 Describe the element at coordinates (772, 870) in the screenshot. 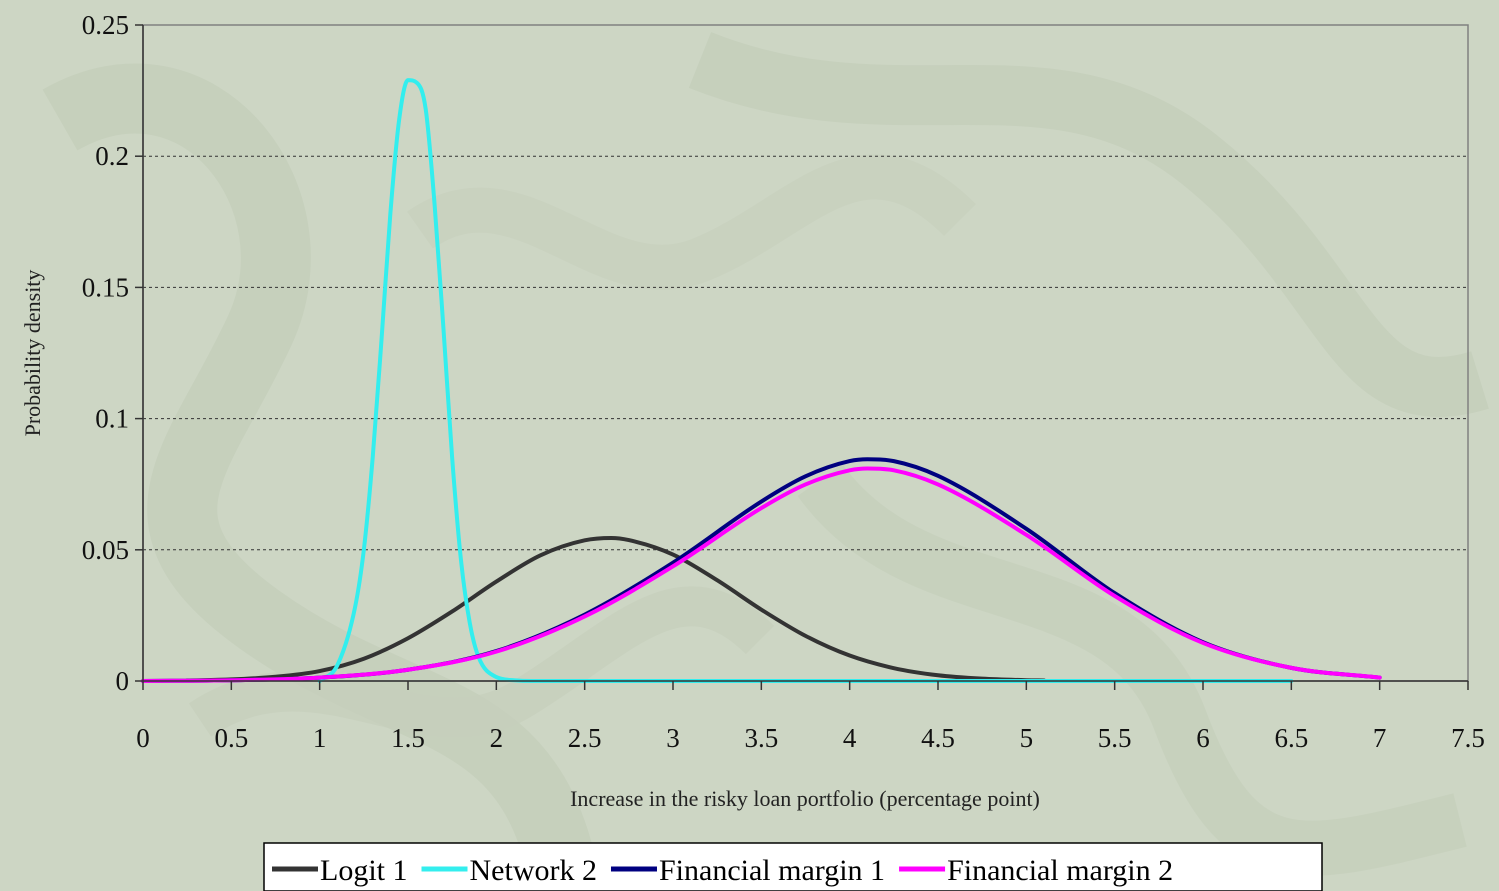

I see `legend-label-financial-margin-1: Financial margin 1` at that location.